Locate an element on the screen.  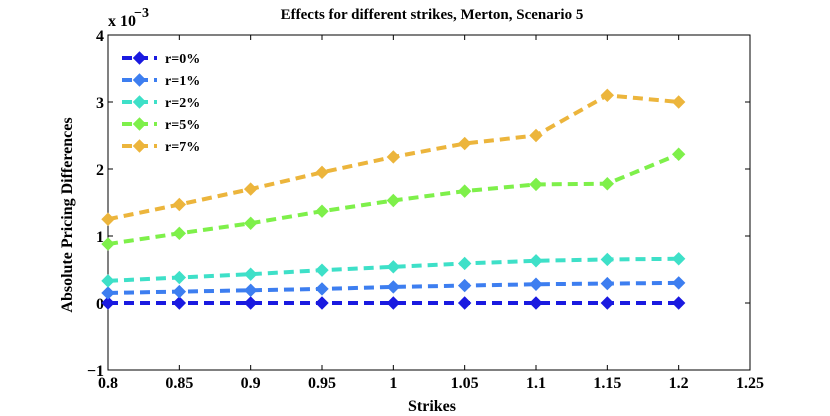
x-tick-label: 1.05 is located at coordinates (465, 383).